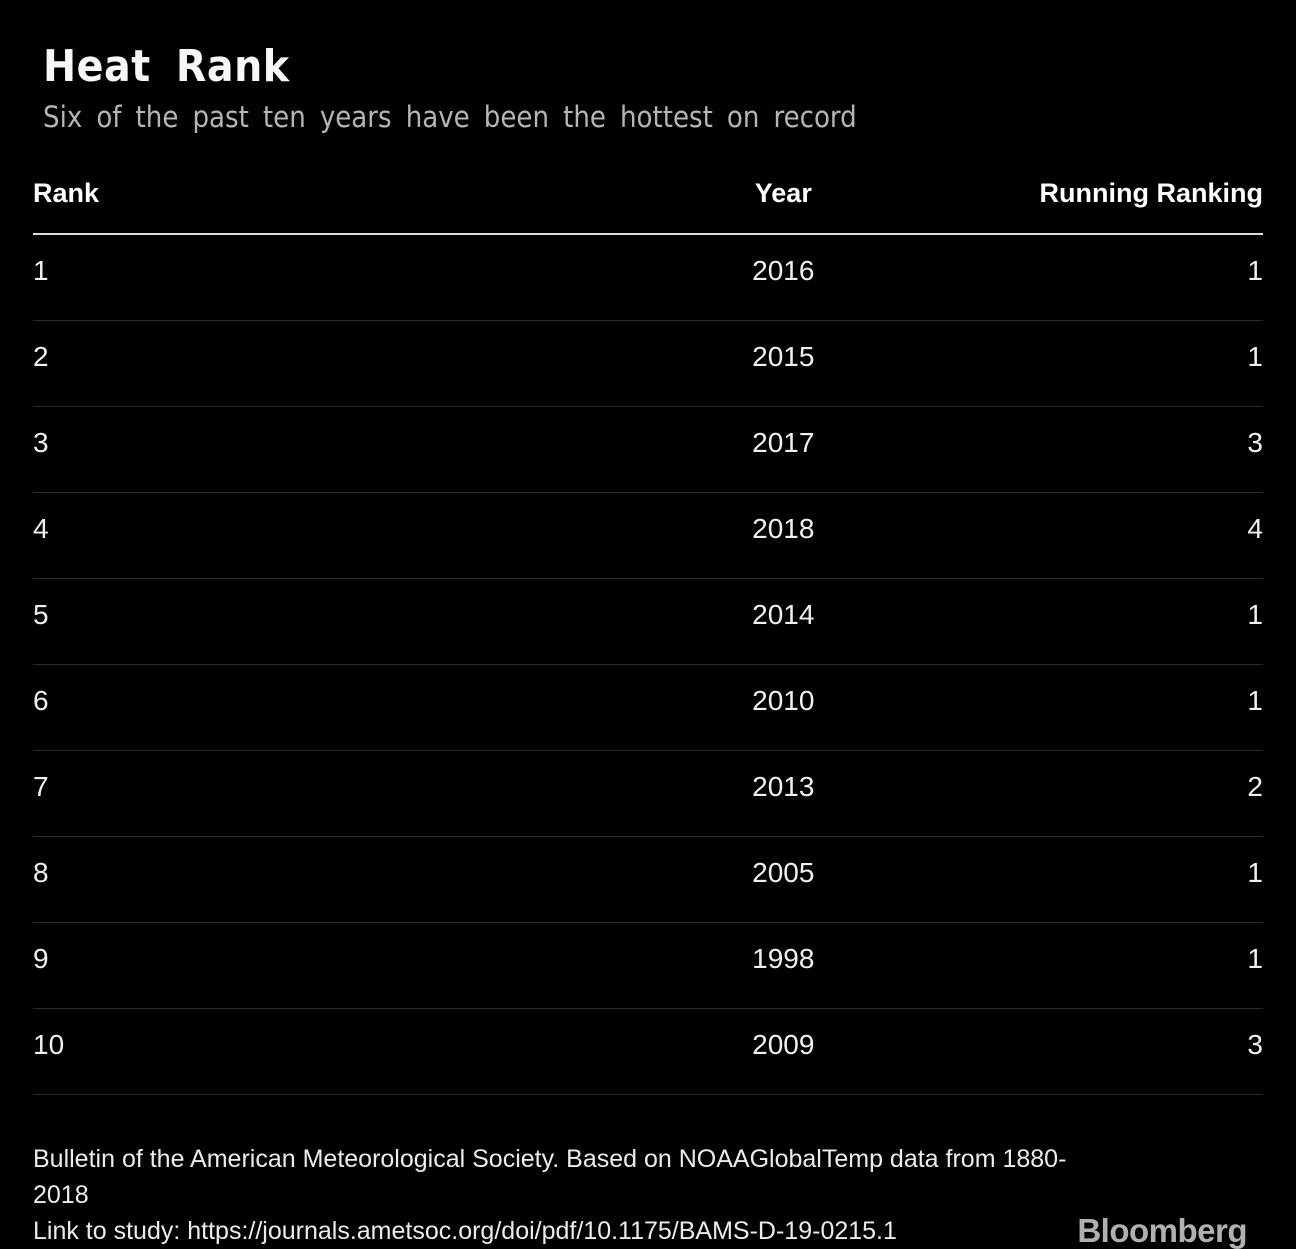 The image size is (1296, 1249). I want to click on table-row: 1 2016 1, so click(648, 277).